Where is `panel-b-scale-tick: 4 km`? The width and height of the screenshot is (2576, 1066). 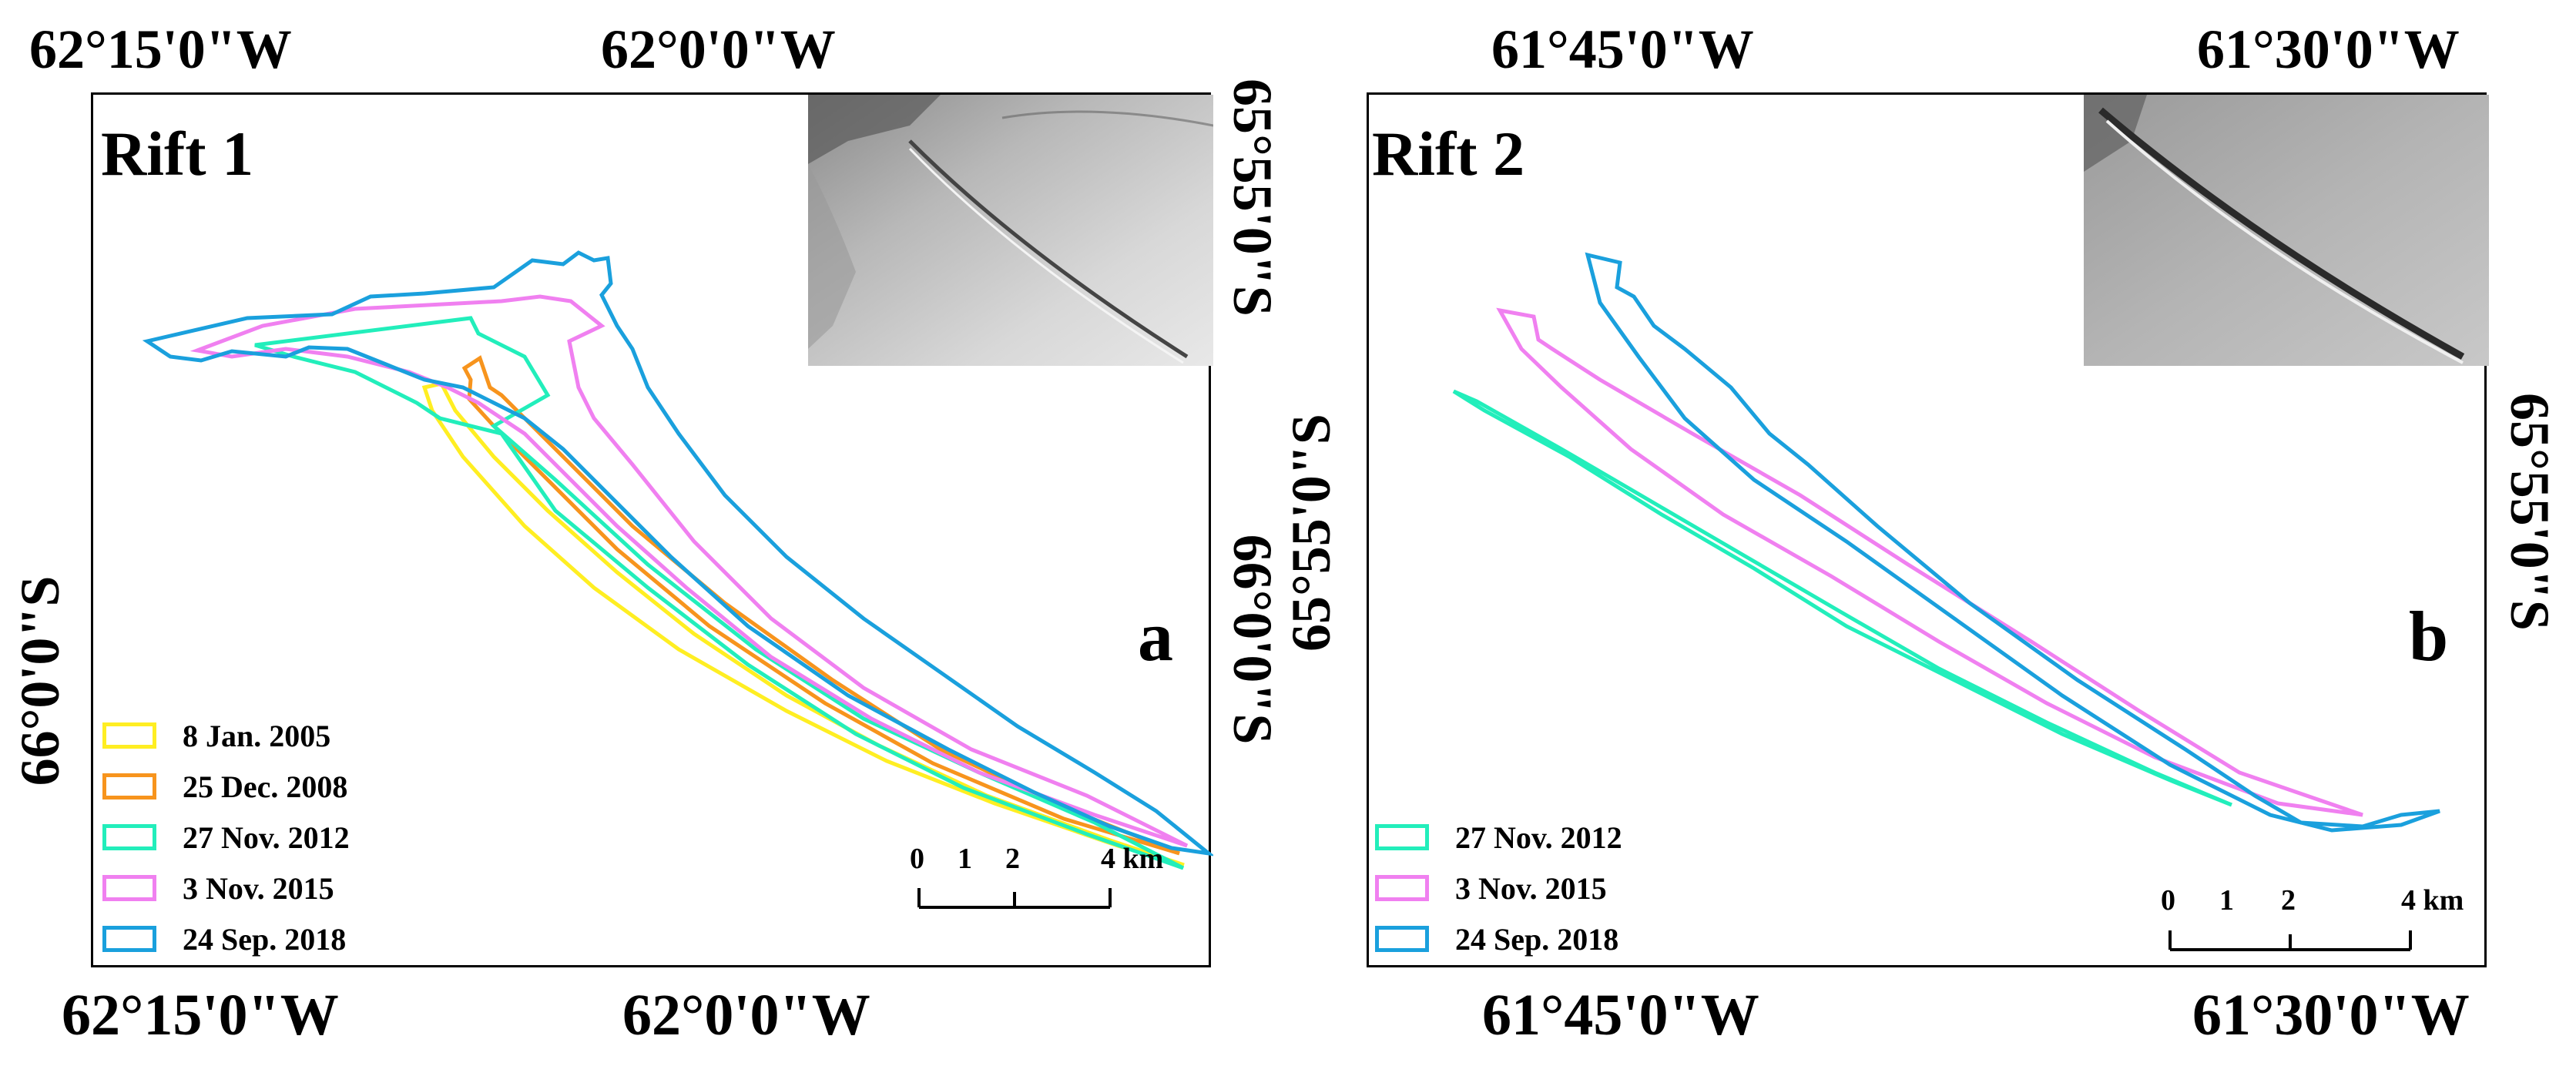 panel-b-scale-tick: 4 km is located at coordinates (2432, 900).